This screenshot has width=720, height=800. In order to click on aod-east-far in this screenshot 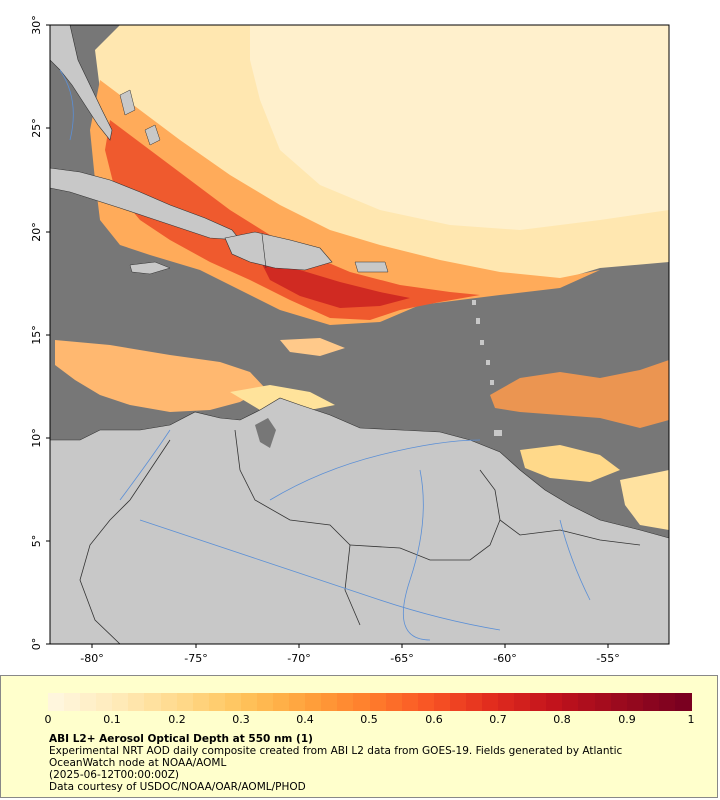, I will do `click(644, 500)`.